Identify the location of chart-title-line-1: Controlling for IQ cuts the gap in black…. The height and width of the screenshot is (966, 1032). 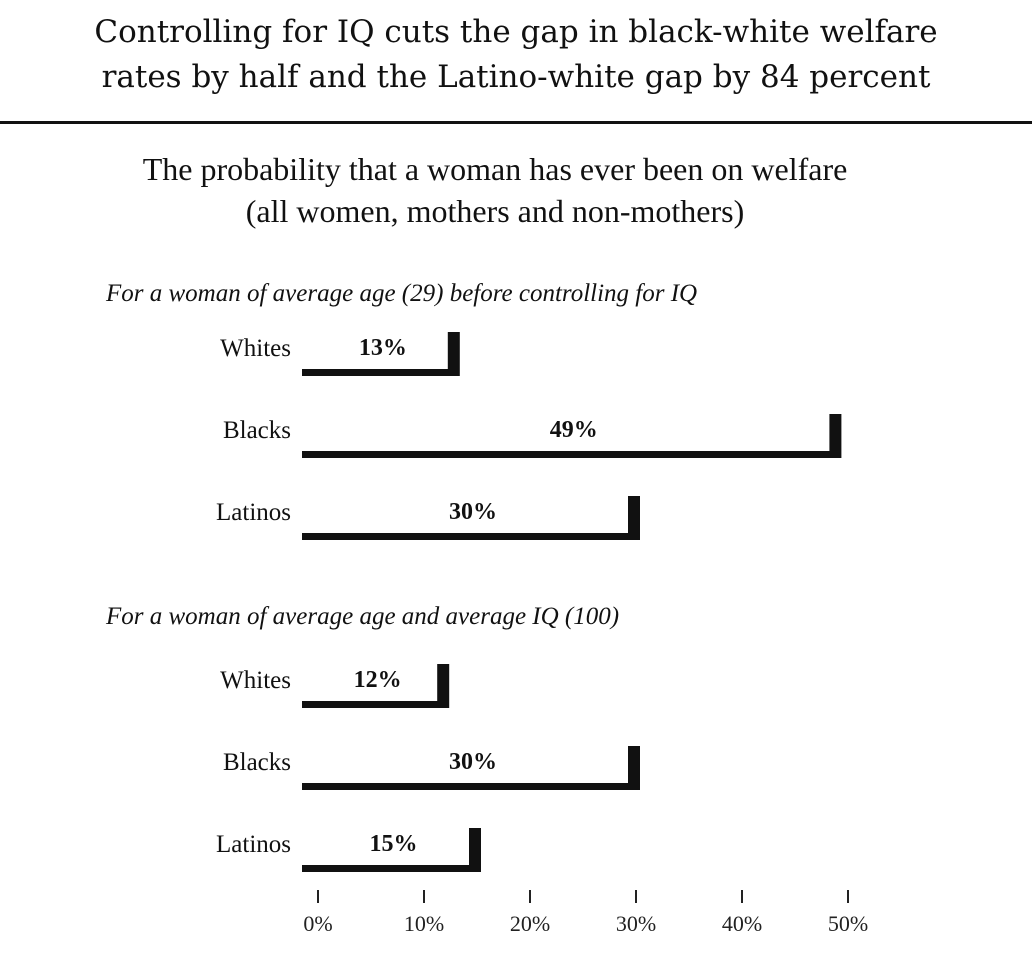
(516, 32).